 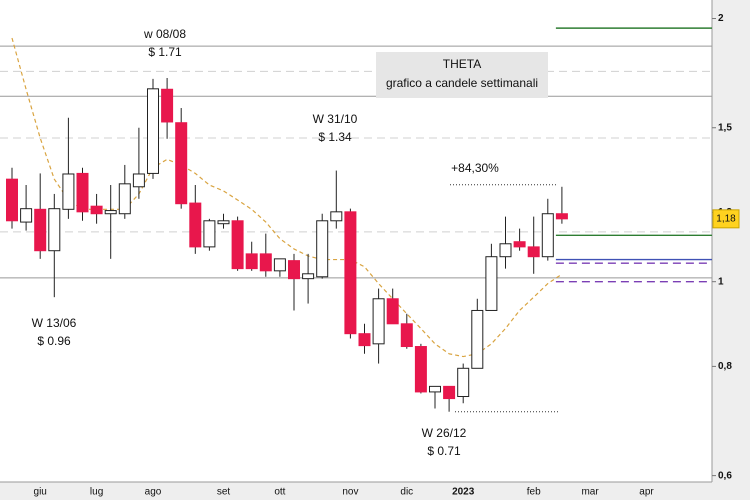 What do you see at coordinates (534, 492) in the screenshot?
I see `x-tick-label: feb` at bounding box center [534, 492].